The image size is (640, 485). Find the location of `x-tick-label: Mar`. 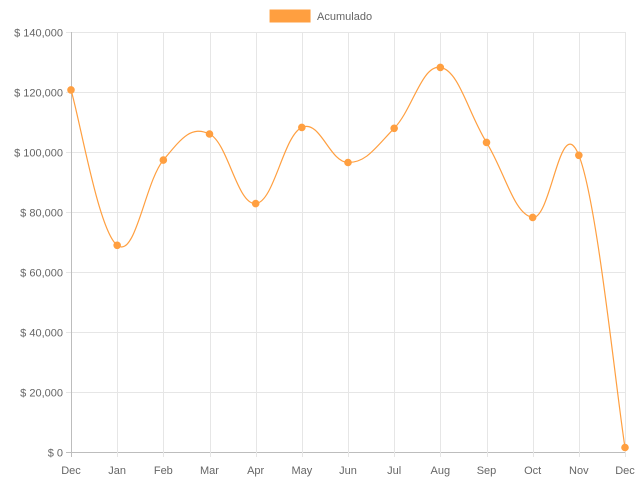

x-tick-label: Mar is located at coordinates (209, 471).